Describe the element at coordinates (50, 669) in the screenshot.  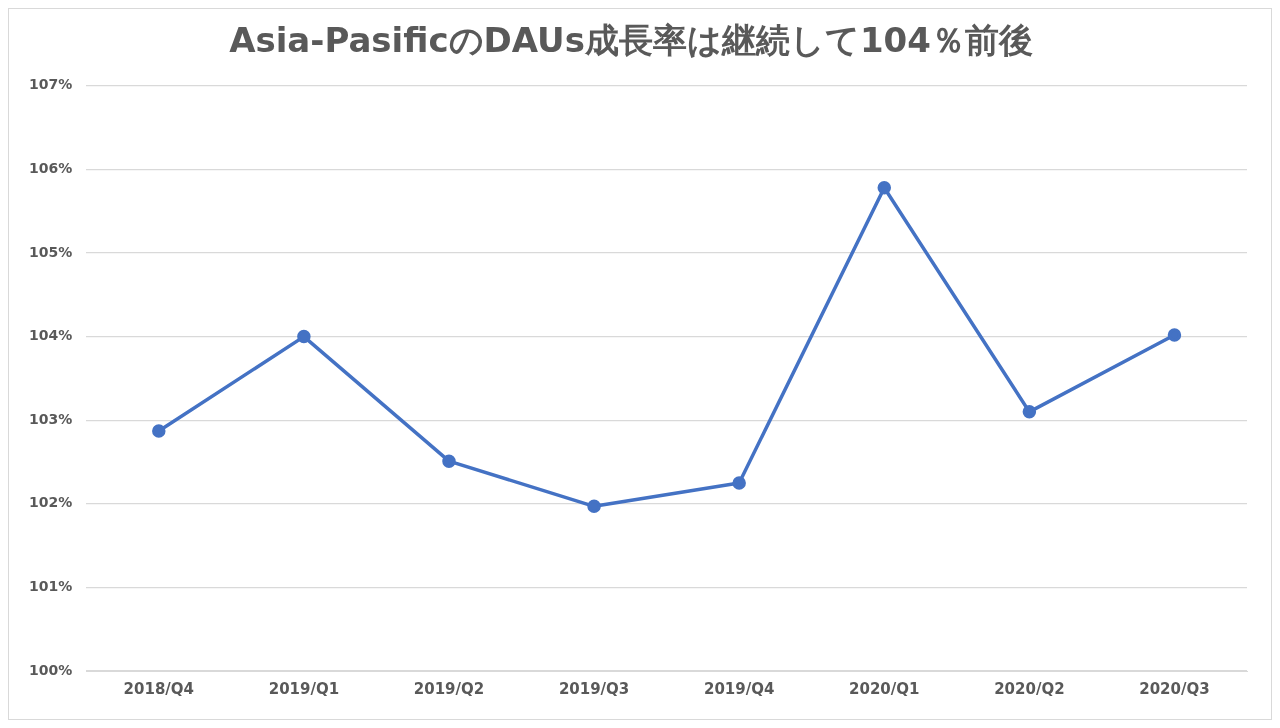
I see `y-tick-label: 100%` at that location.